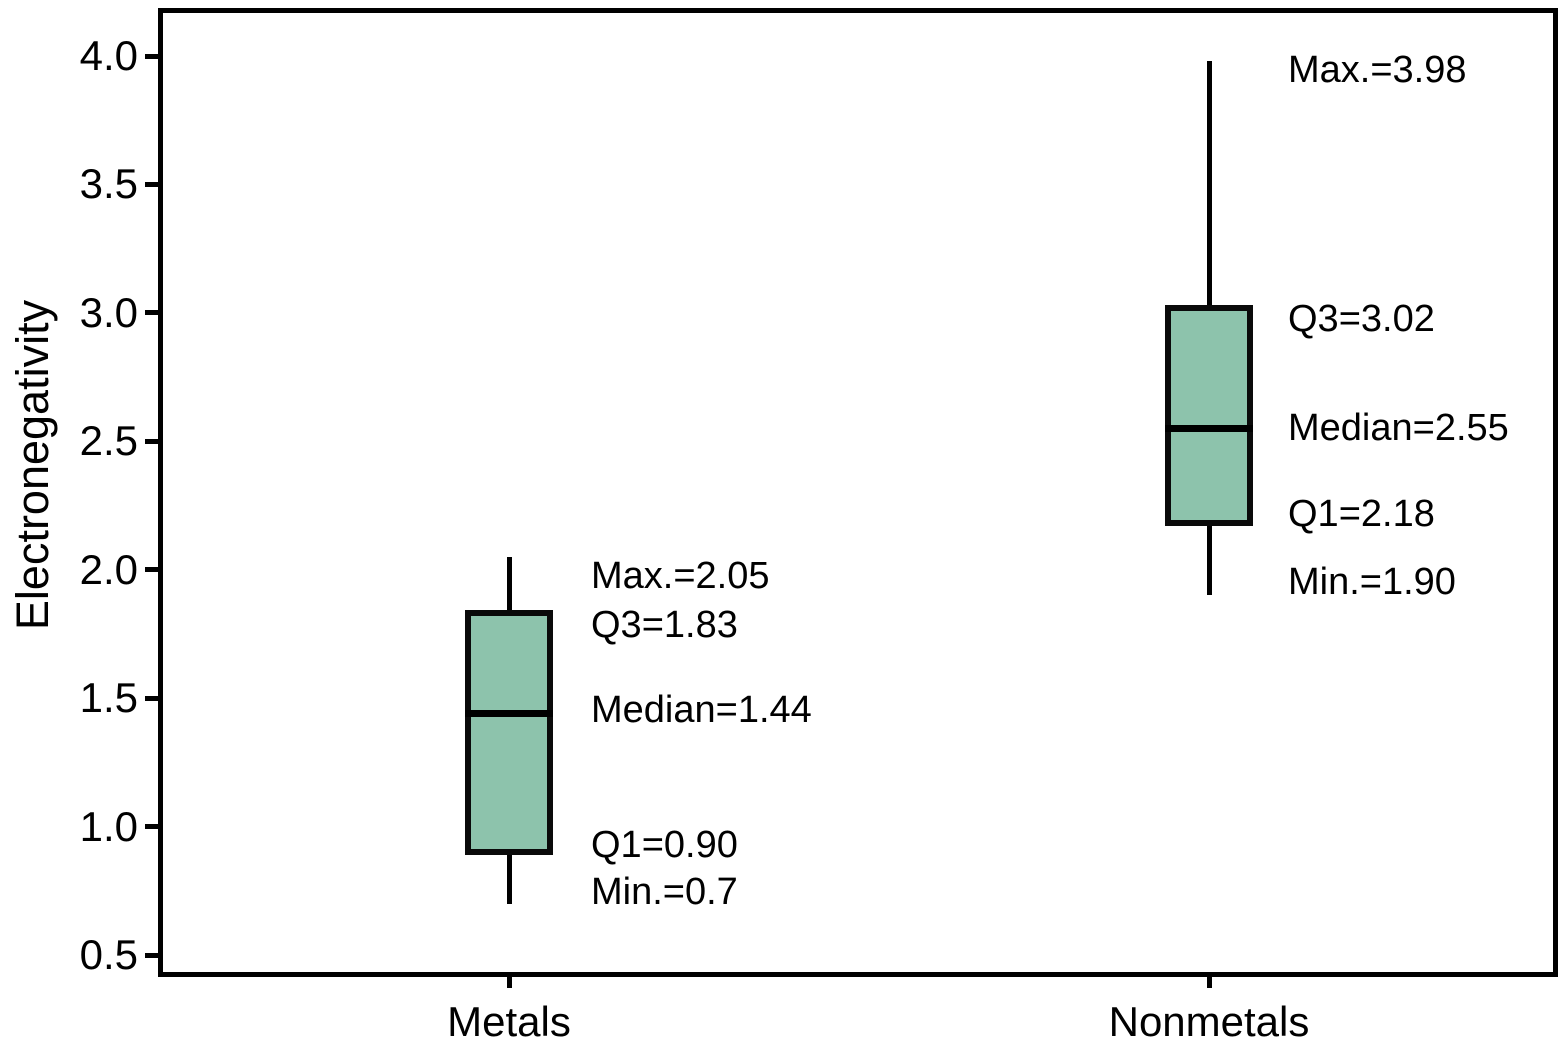 The width and height of the screenshot is (1565, 1044). I want to click on stat-label-median: Median=1.44, so click(701, 709).